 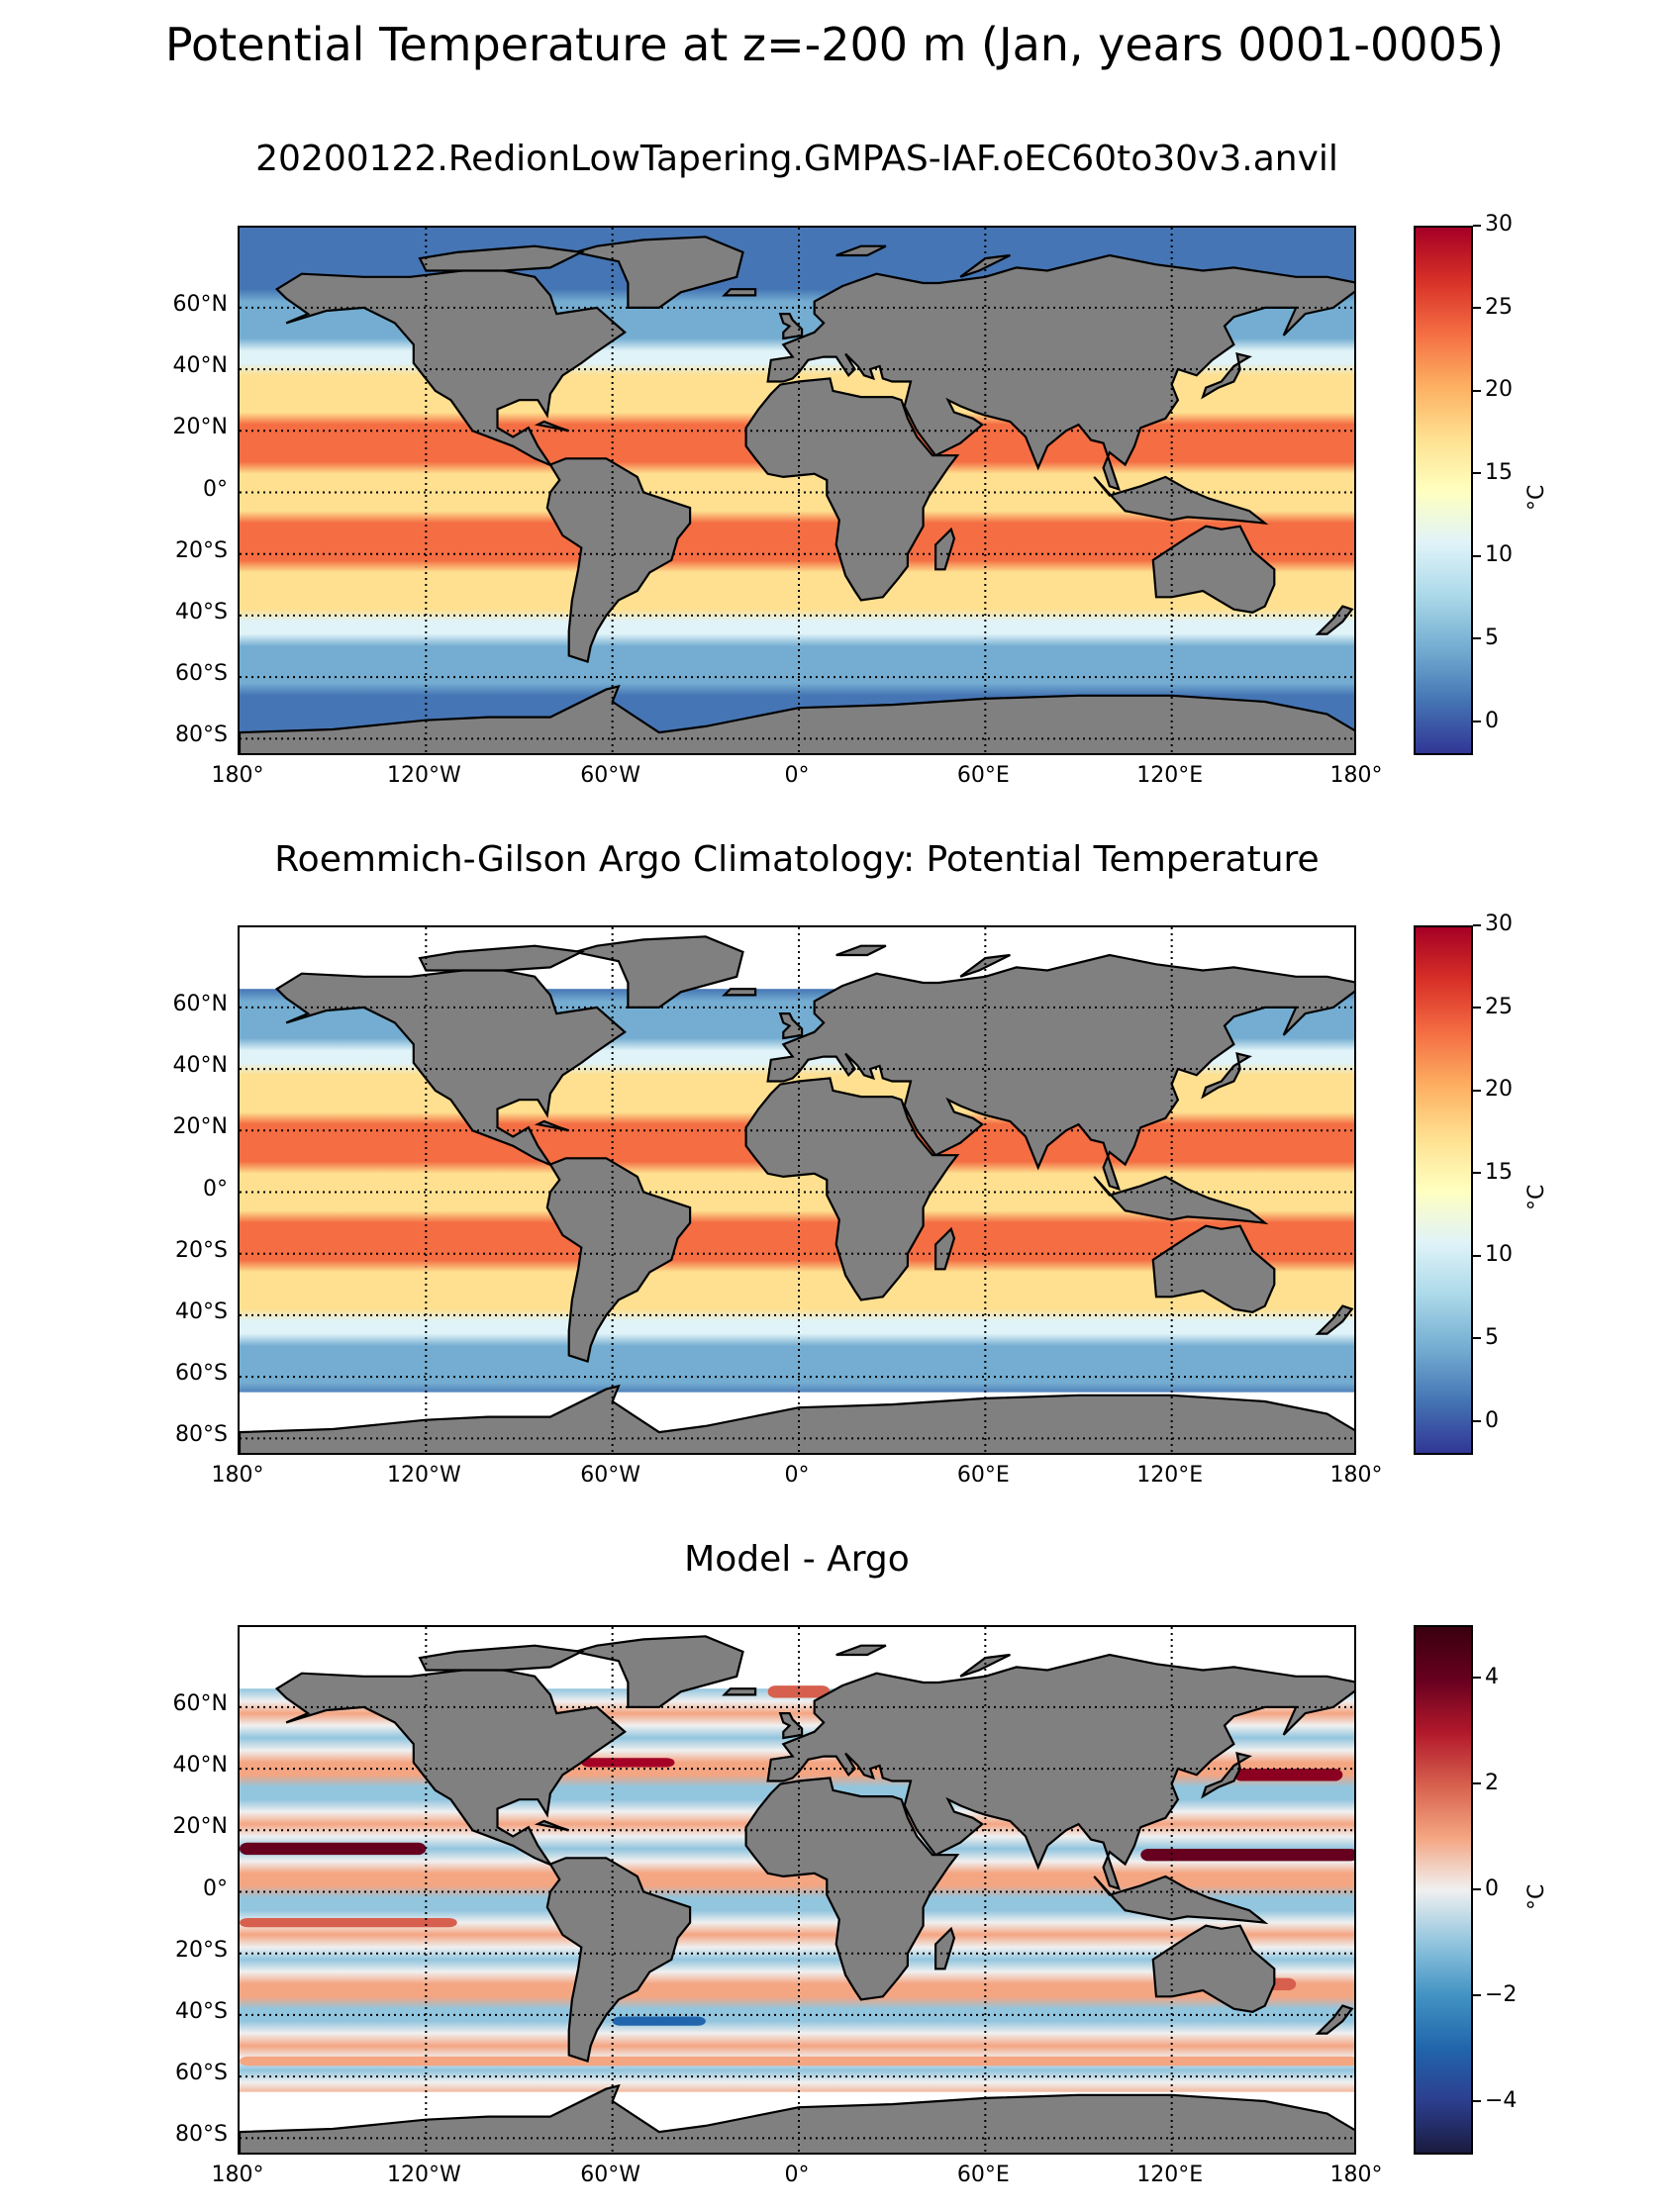 What do you see at coordinates (200, 1766) in the screenshot?
I see `lat-label: 40°N` at bounding box center [200, 1766].